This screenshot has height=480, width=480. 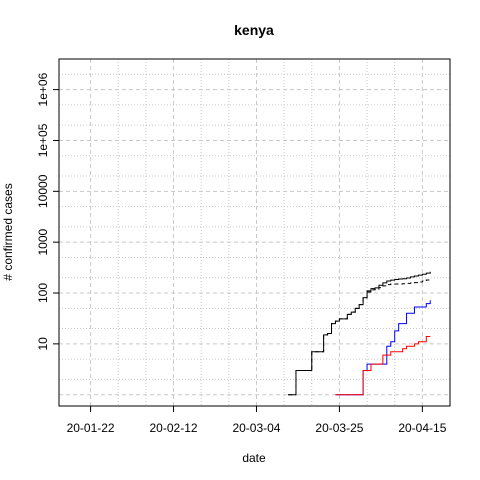 What do you see at coordinates (339, 428) in the screenshot?
I see `x-tick-label: 20-03-25` at bounding box center [339, 428].